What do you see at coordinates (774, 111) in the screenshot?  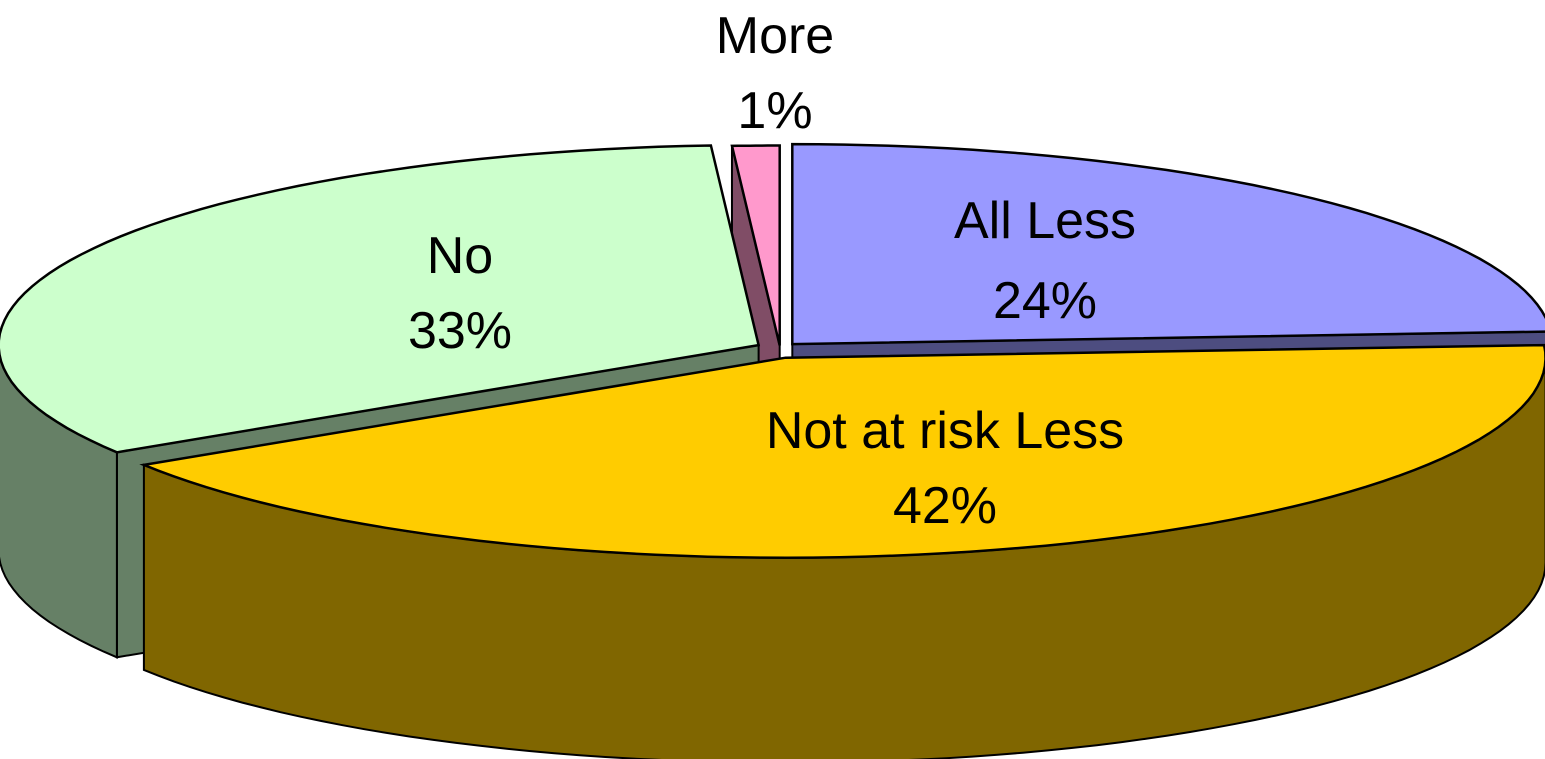 I see `slice-label-percent: 1%` at bounding box center [774, 111].